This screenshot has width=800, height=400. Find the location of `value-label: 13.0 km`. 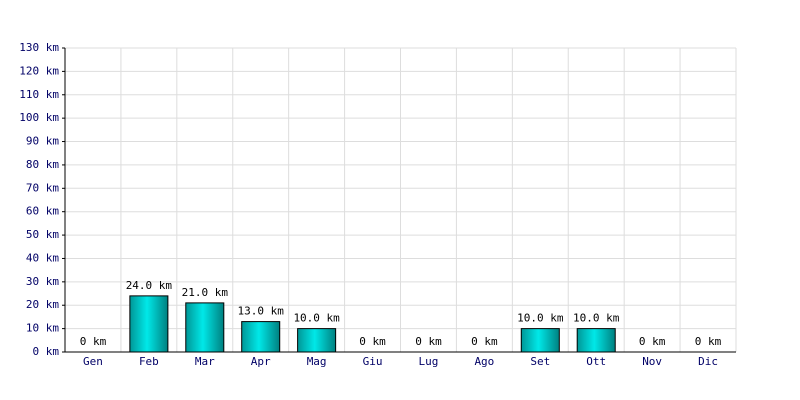

value-label: 13.0 km is located at coordinates (261, 311).